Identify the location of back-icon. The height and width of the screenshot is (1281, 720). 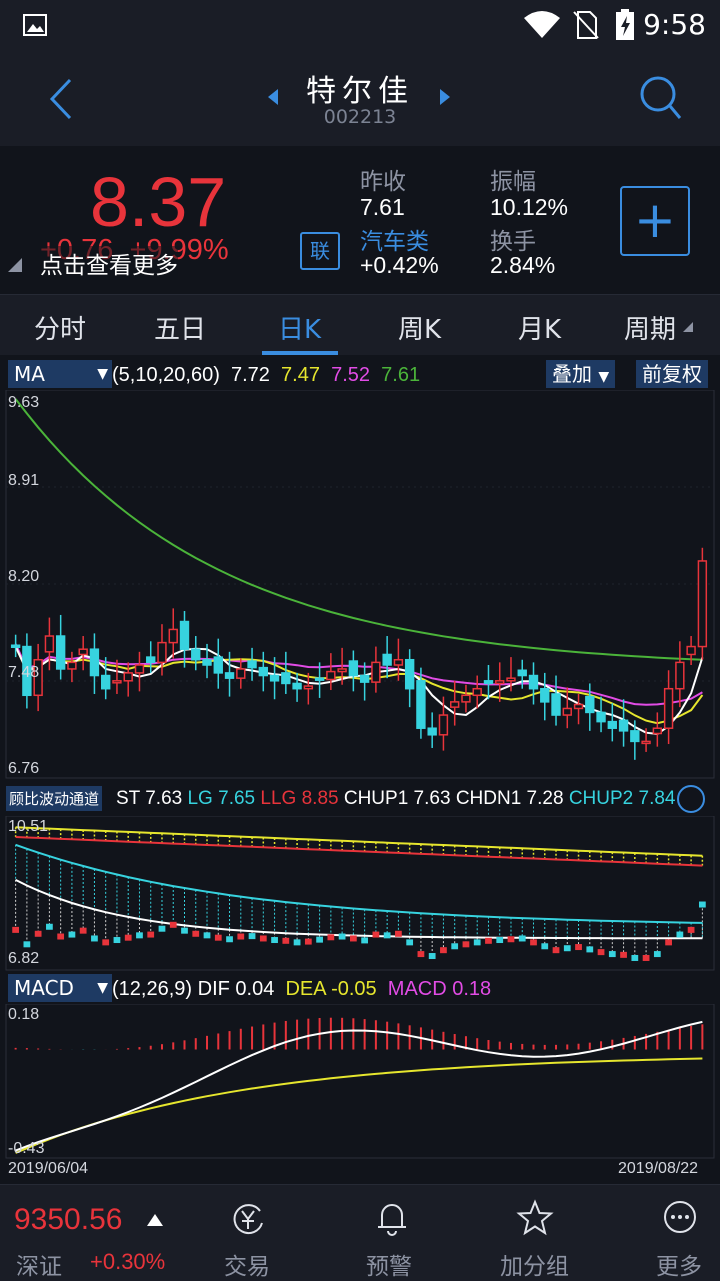
(60, 99).